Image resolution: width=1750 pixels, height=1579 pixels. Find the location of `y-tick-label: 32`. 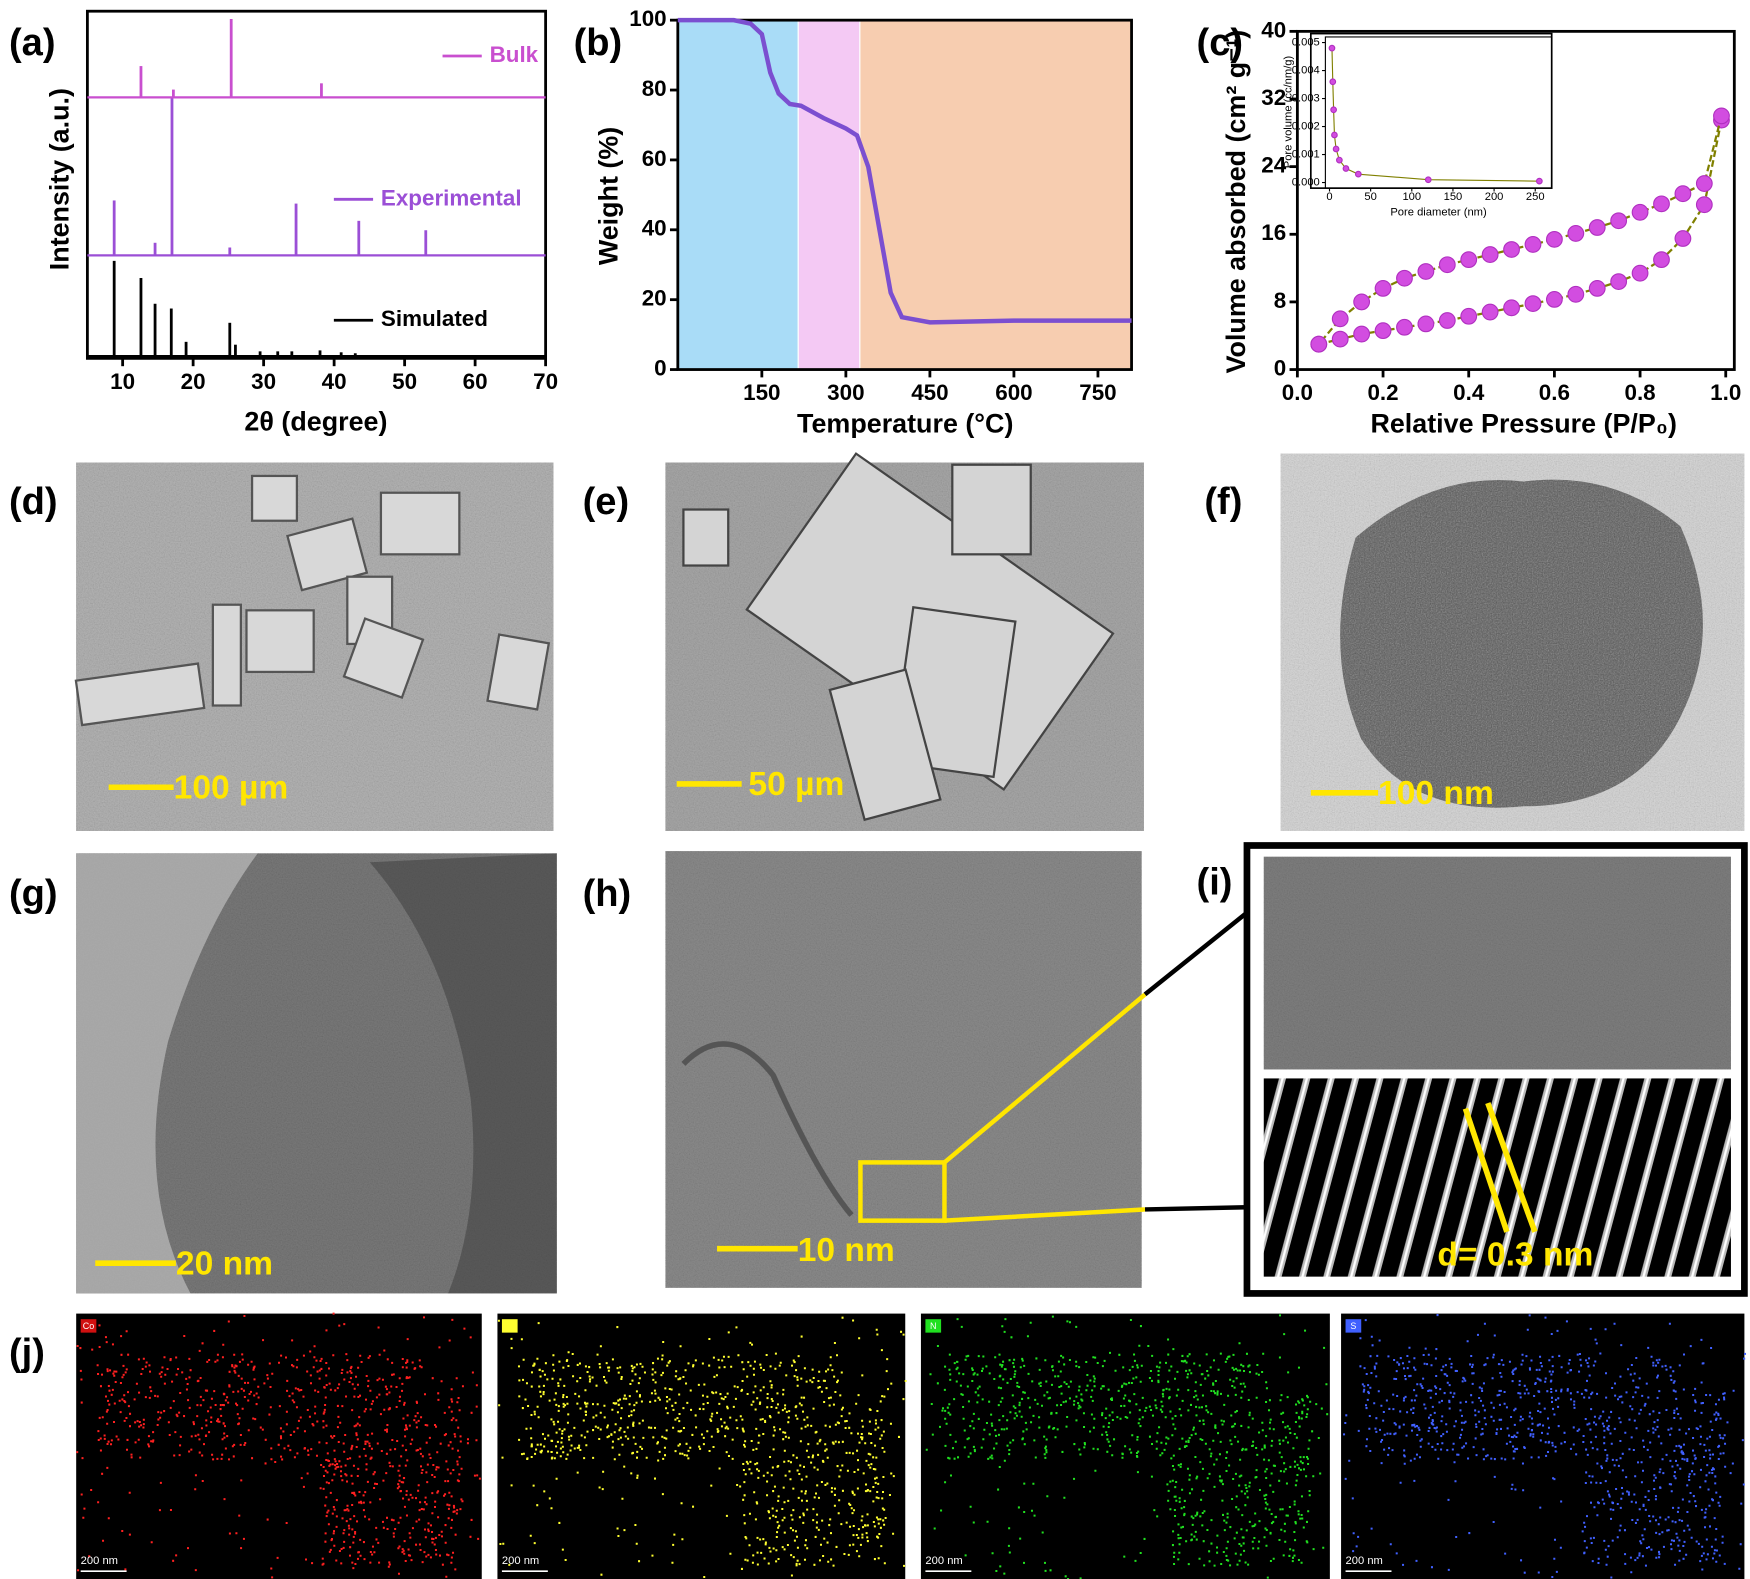

y-tick-label: 32 is located at coordinates (1273, 97).